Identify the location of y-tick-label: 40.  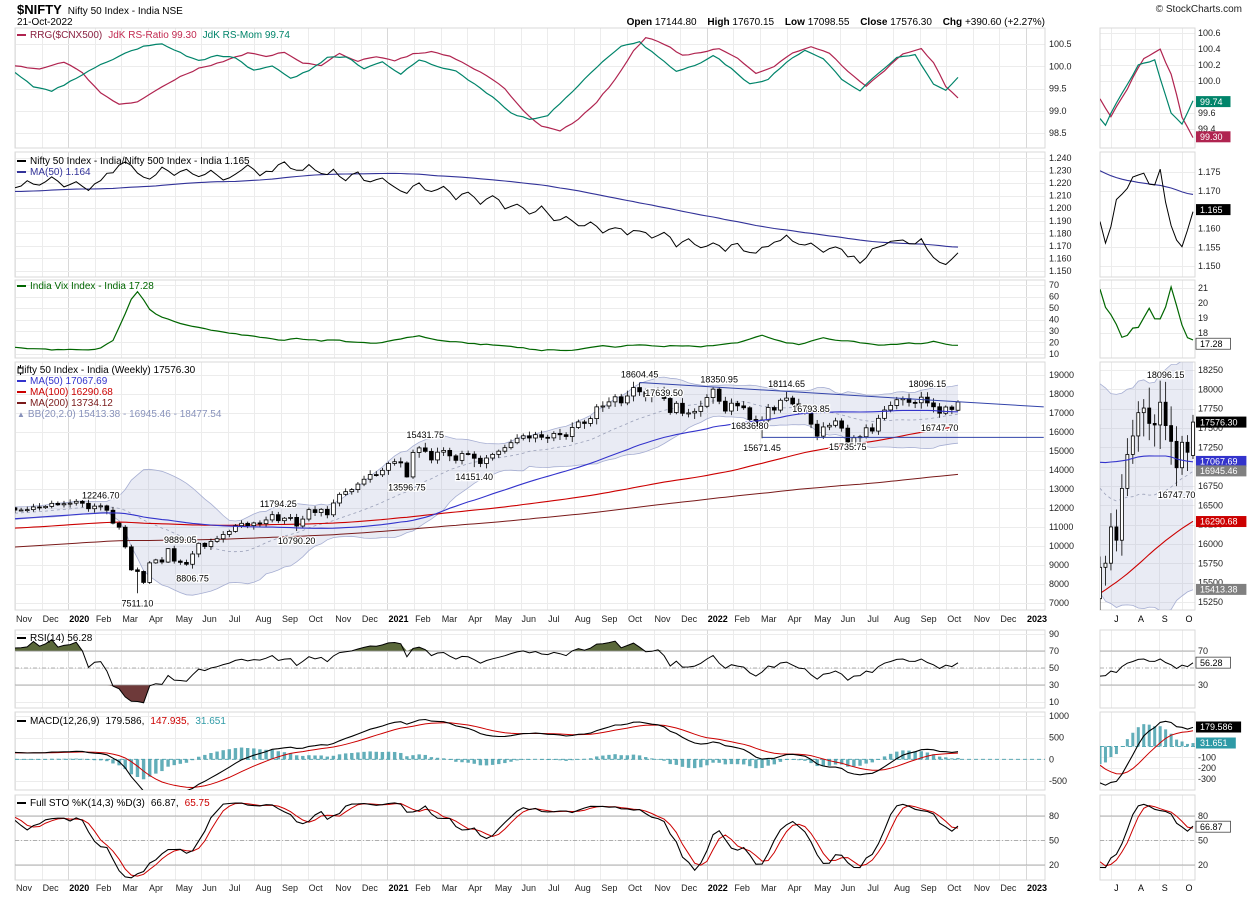
(1054, 320).